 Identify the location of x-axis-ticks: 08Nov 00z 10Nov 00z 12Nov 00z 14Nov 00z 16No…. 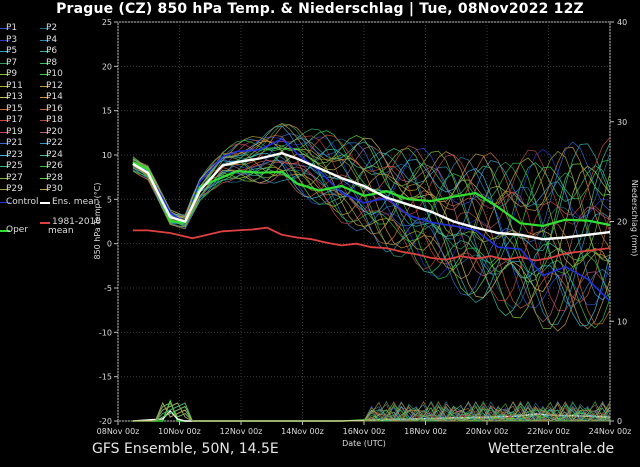
(364, 428).